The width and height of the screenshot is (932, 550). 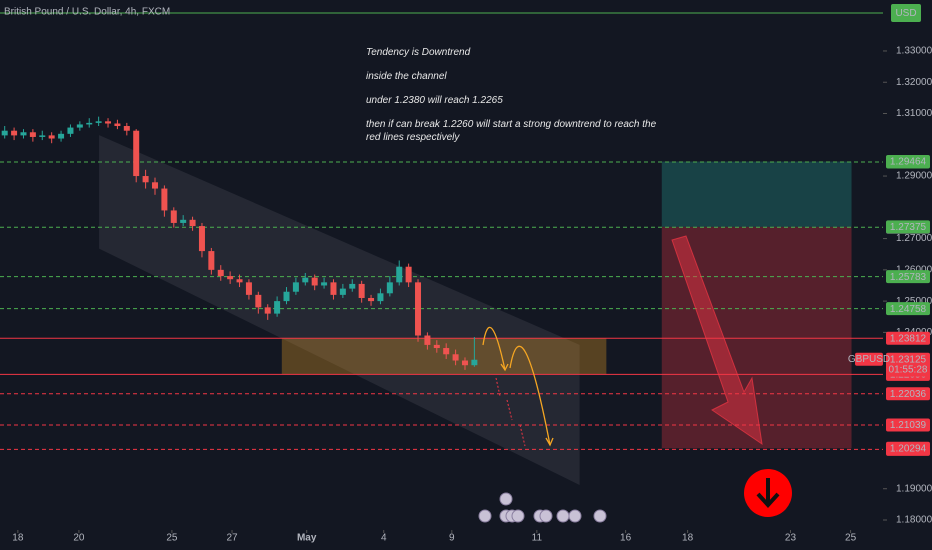 What do you see at coordinates (504, 367) in the screenshot?
I see `arrow-head` at bounding box center [504, 367].